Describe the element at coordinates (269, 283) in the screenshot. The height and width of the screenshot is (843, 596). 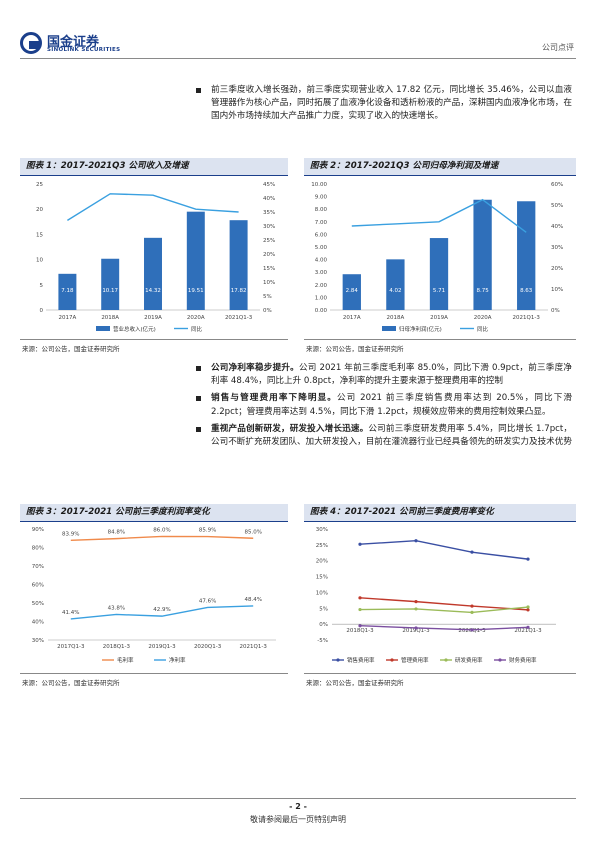
I see `y2-tick-label: 10%` at that location.